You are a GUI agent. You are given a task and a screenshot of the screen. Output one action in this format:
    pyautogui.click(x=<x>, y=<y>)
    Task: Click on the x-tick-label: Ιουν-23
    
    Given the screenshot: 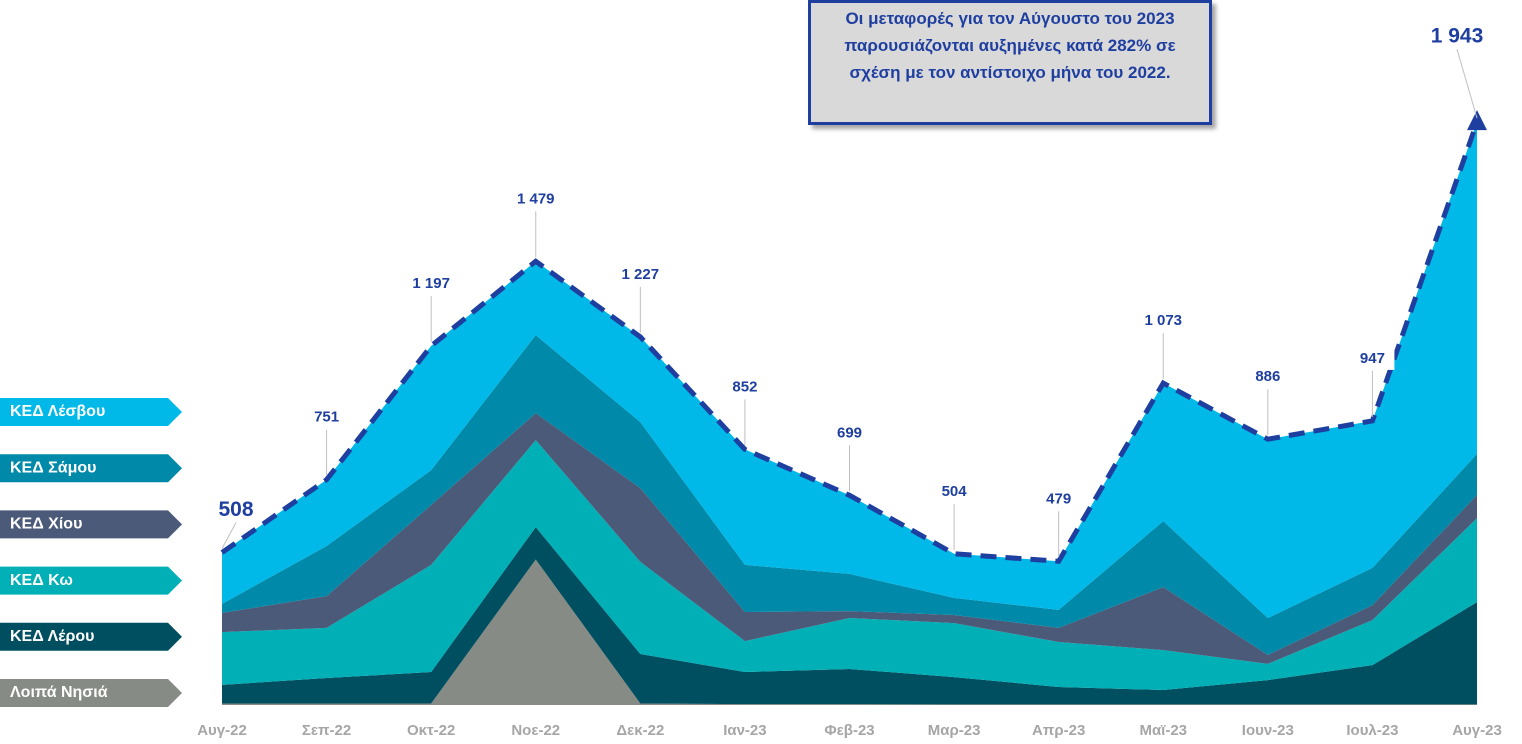 What is the action you would take?
    pyautogui.click(x=1268, y=730)
    